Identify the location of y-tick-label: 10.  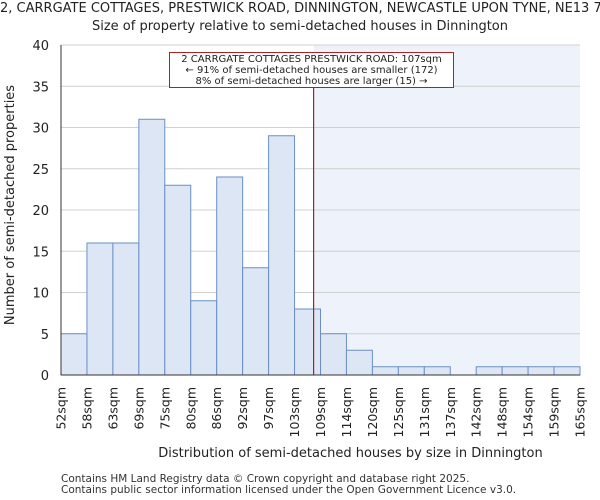
(40, 294).